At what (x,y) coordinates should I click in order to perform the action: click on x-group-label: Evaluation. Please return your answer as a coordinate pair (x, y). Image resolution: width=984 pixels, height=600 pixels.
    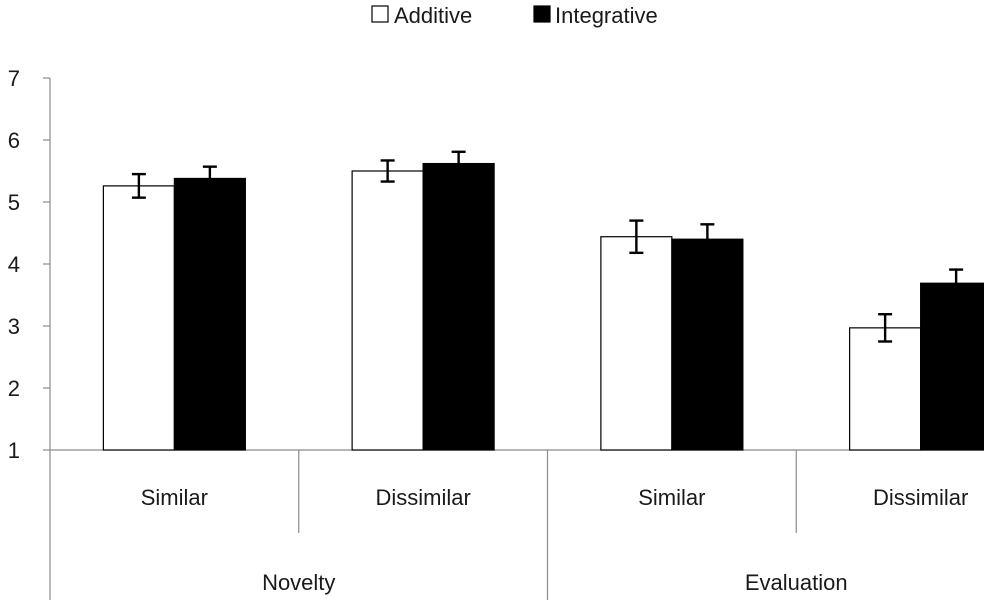
    Looking at the image, I should click on (796, 582).